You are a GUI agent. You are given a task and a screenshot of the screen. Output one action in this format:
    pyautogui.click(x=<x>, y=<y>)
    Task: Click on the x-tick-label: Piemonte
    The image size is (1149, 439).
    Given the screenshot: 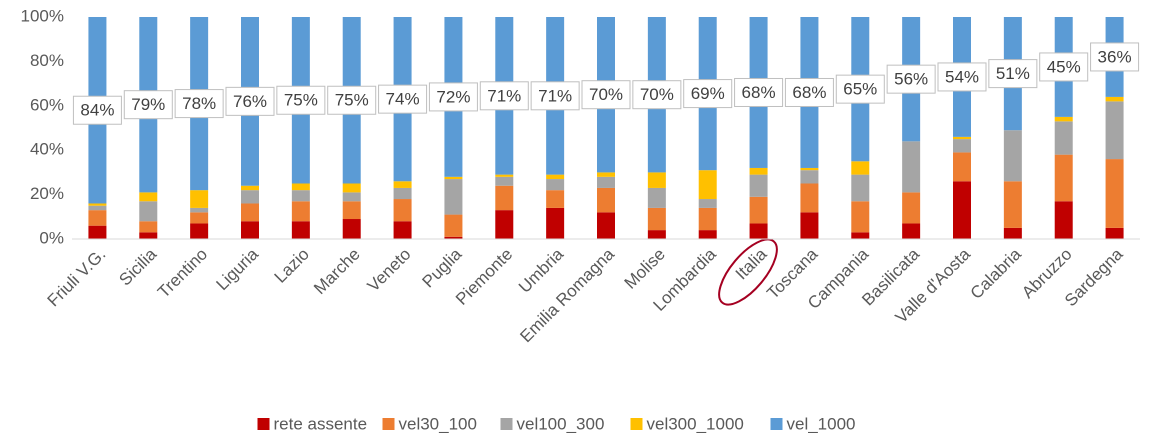 What is the action you would take?
    pyautogui.click(x=484, y=277)
    